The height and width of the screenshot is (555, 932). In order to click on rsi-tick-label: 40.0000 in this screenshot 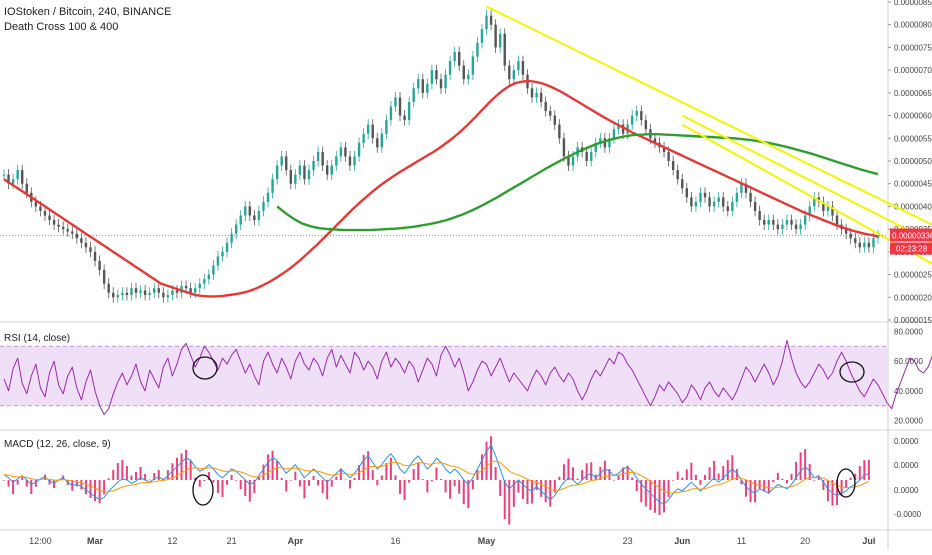, I will do `click(908, 391)`.